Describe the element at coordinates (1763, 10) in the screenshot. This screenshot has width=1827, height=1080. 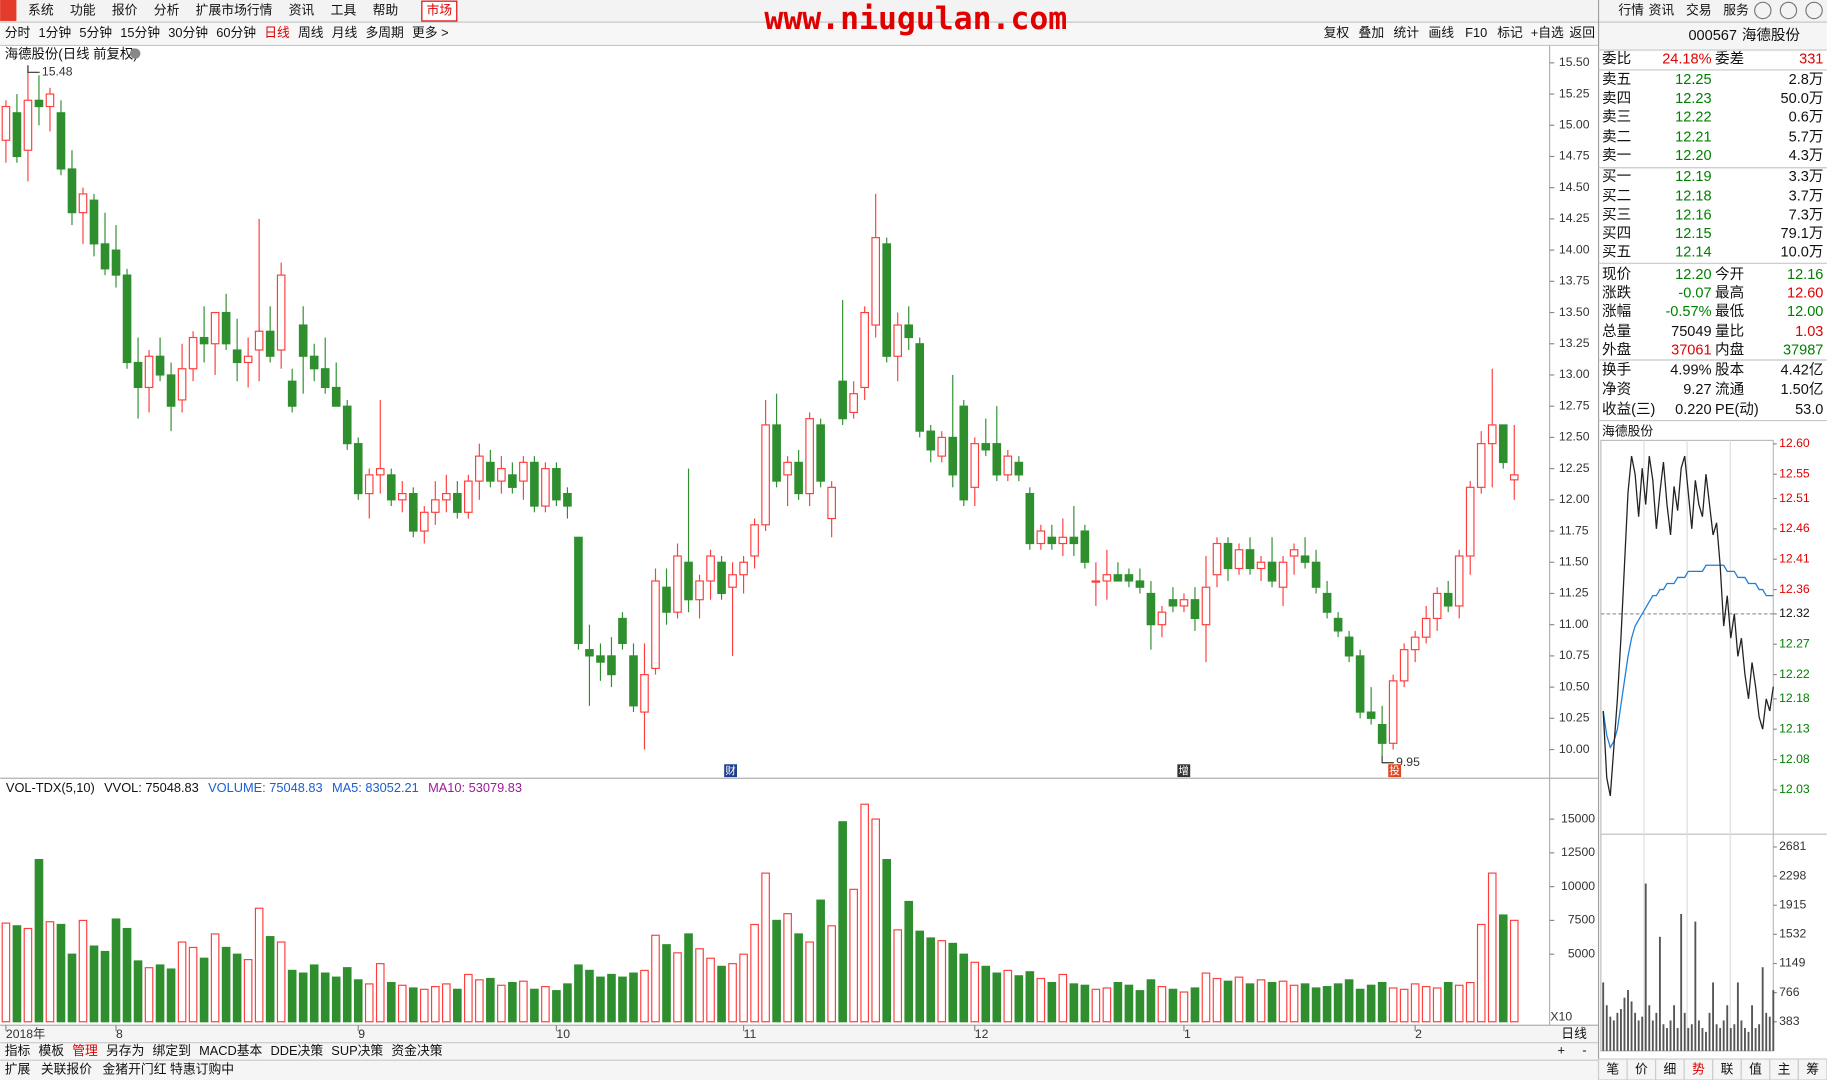
I see `minimize-button` at that location.